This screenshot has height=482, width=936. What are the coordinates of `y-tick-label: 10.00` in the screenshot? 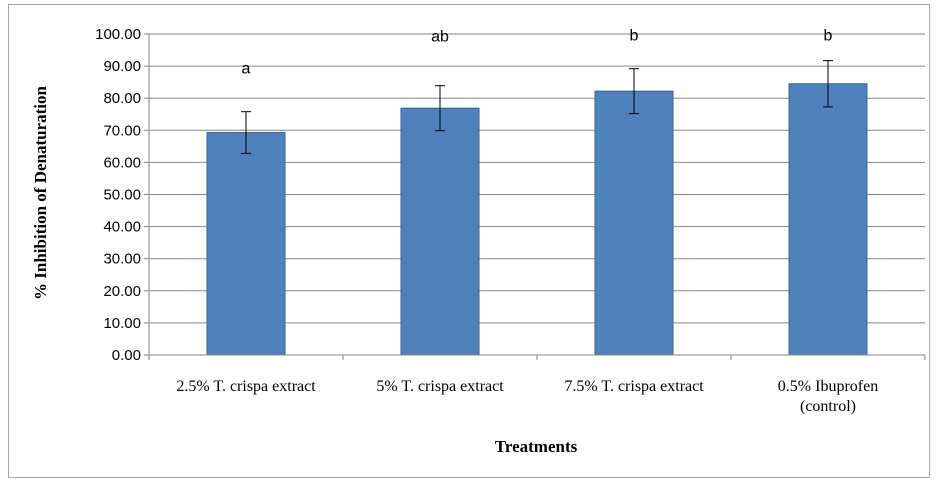 It's located at (122, 323).